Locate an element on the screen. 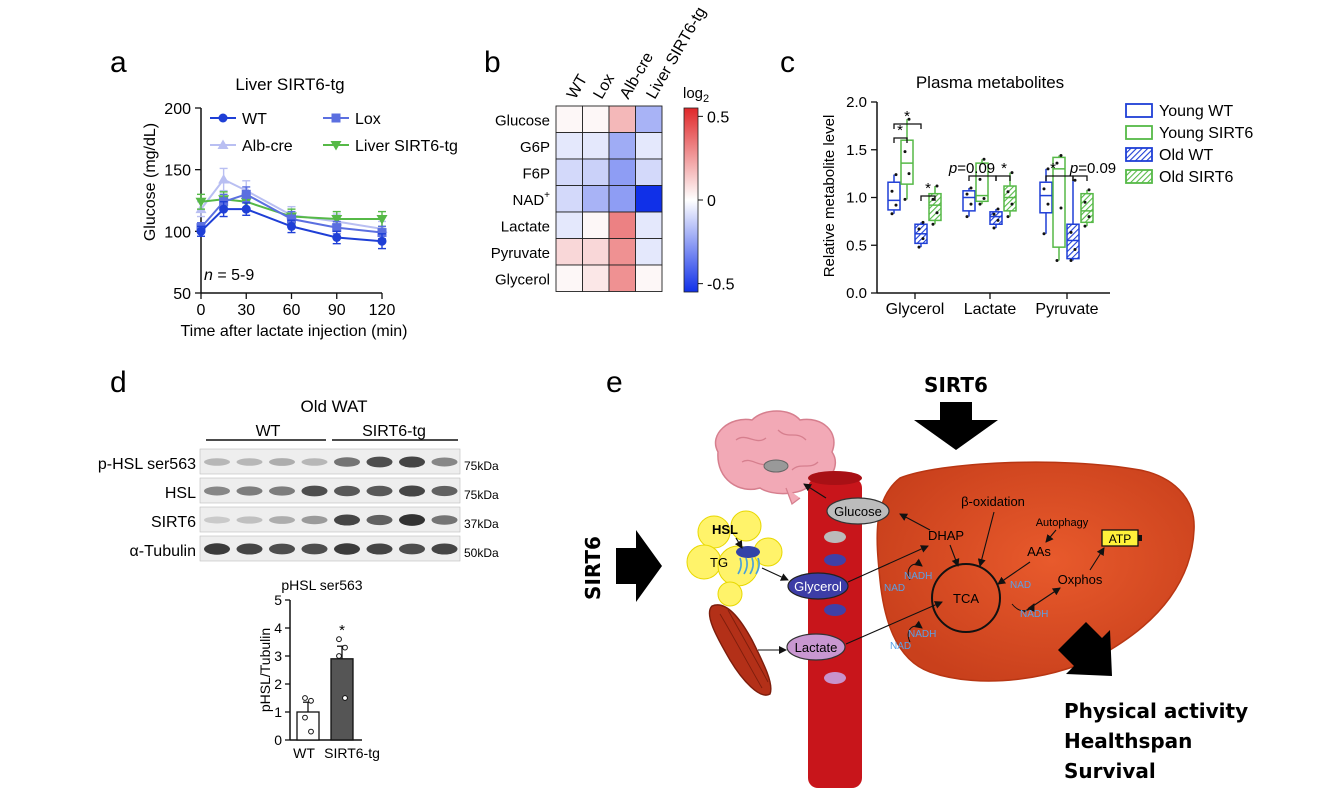 This screenshot has width=1324, height=794. blot-kda-label: 75kDa is located at coordinates (481, 495).